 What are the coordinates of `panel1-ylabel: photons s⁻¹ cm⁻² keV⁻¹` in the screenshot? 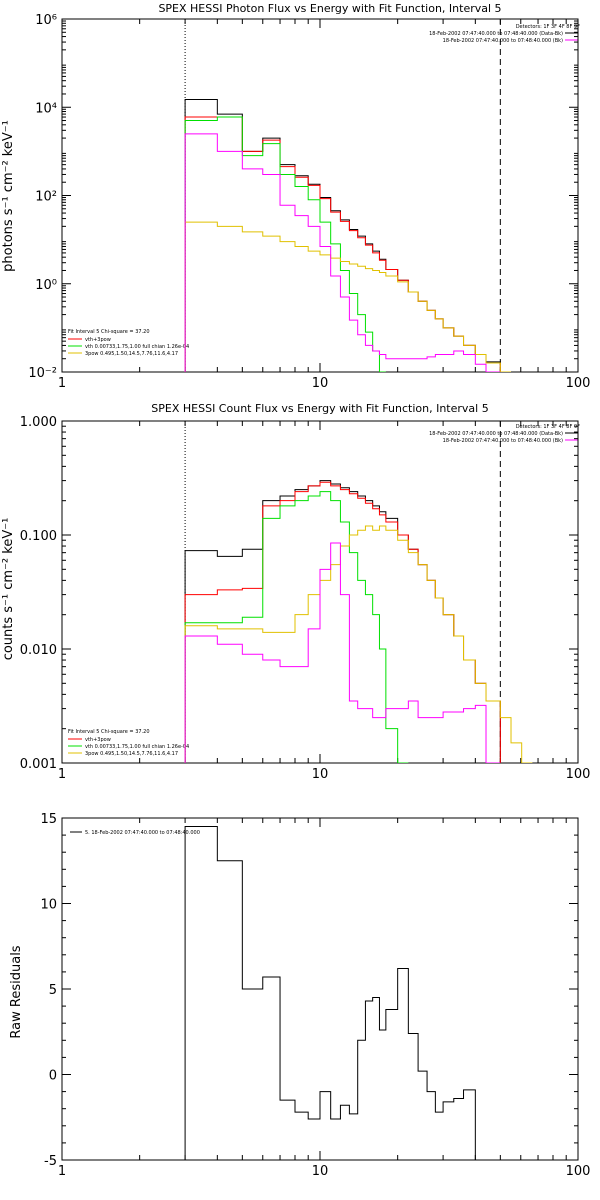 It's located at (8, 196).